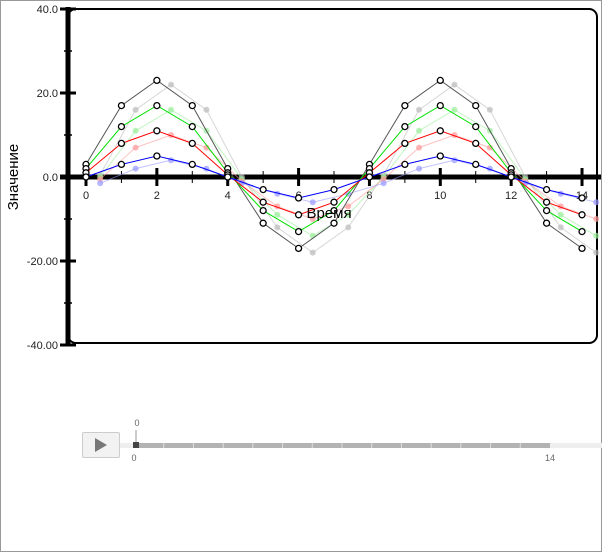 The width and height of the screenshot is (602, 552). I want to click on slider-current-label: 0, so click(136, 423).